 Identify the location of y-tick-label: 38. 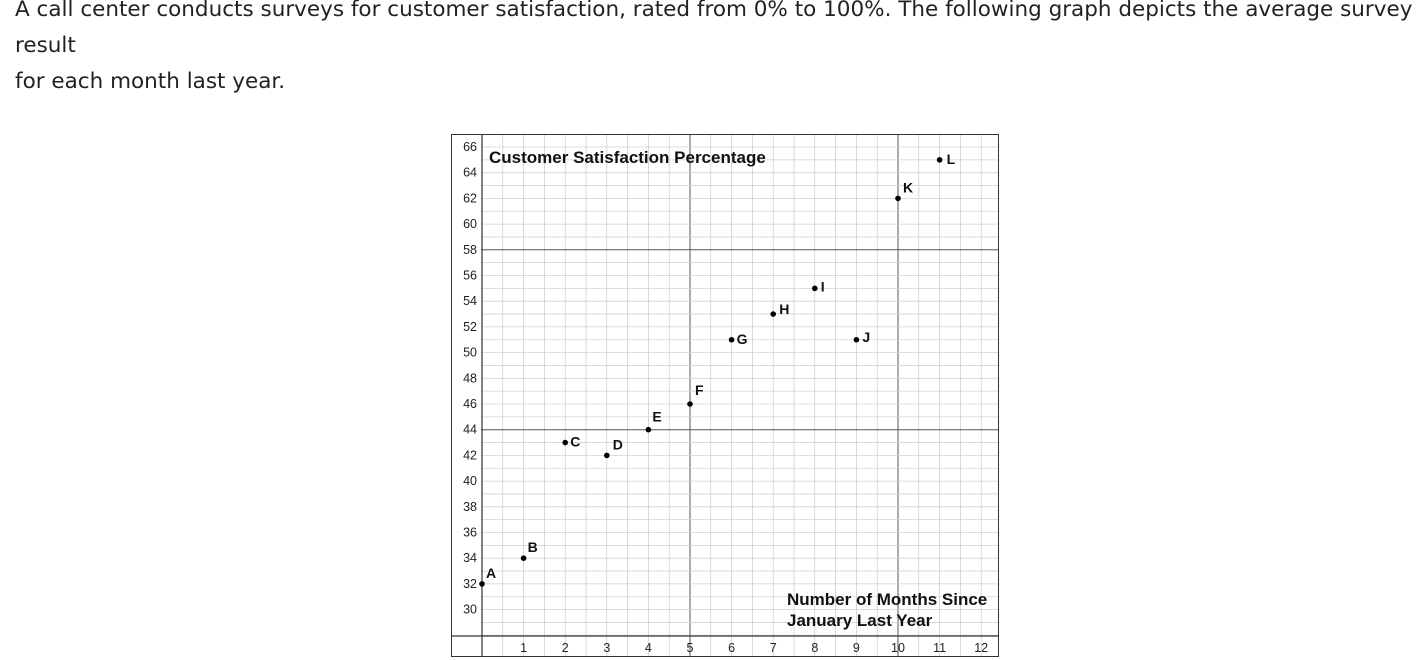
(470, 507).